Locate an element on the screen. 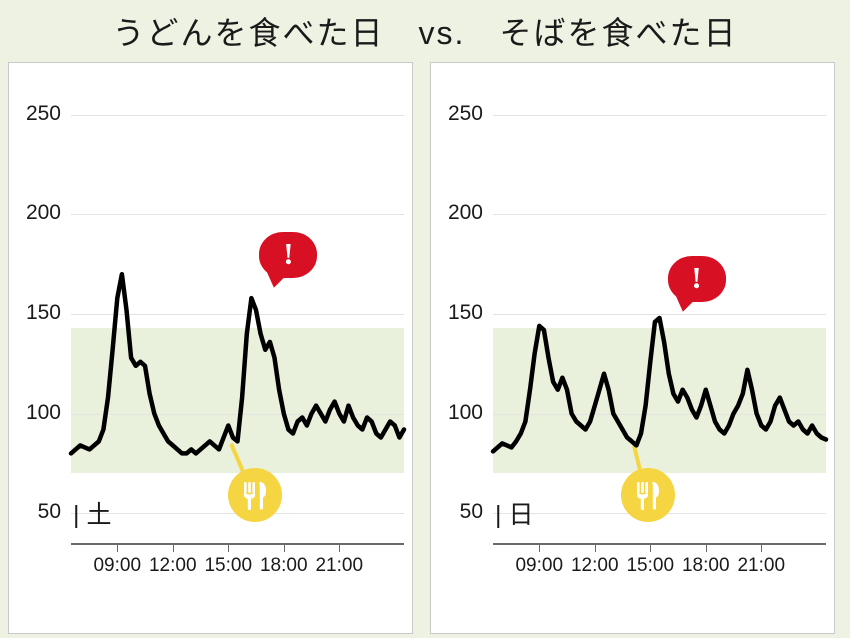 This screenshot has width=850, height=638. glucose-series-udon is located at coordinates (237, 363).